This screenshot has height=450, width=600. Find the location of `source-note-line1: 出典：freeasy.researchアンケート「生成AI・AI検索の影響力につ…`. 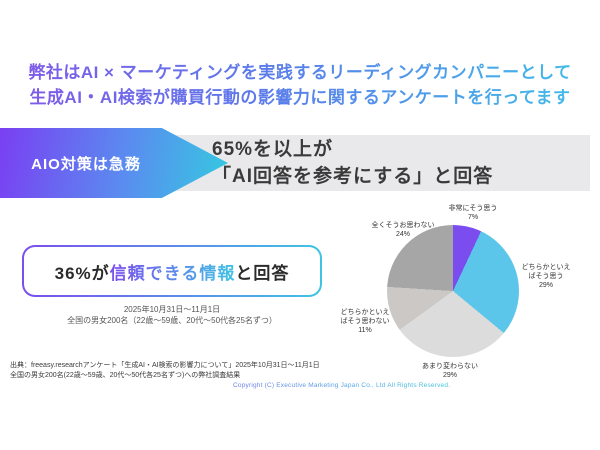

source-note-line1: 出典：freeasy.researchアンケート「生成AI・AI検索の影響力につ… is located at coordinates (165, 365).